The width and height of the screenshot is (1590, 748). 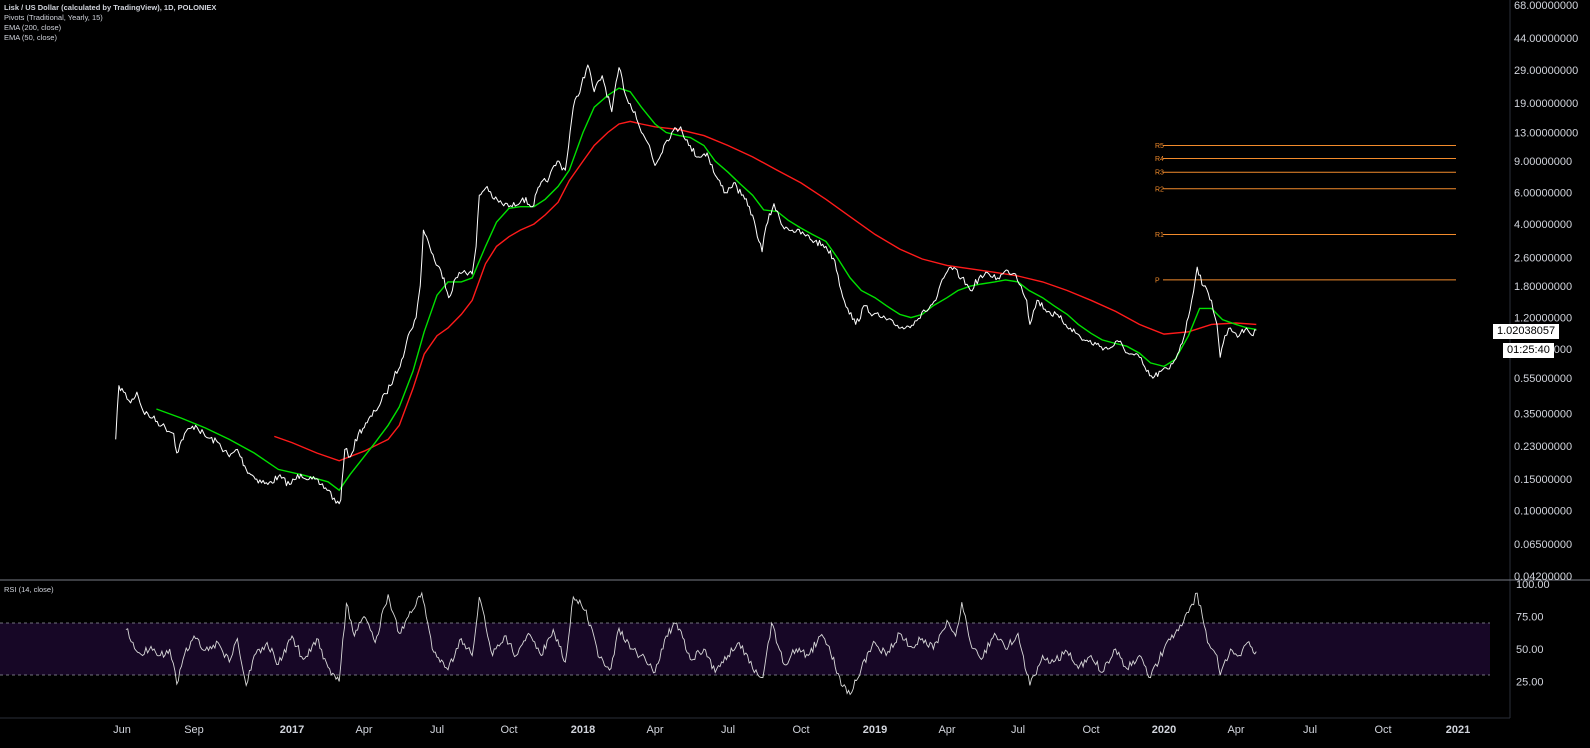 What do you see at coordinates (1159, 173) in the screenshot?
I see `pivot-label-r3: R3` at bounding box center [1159, 173].